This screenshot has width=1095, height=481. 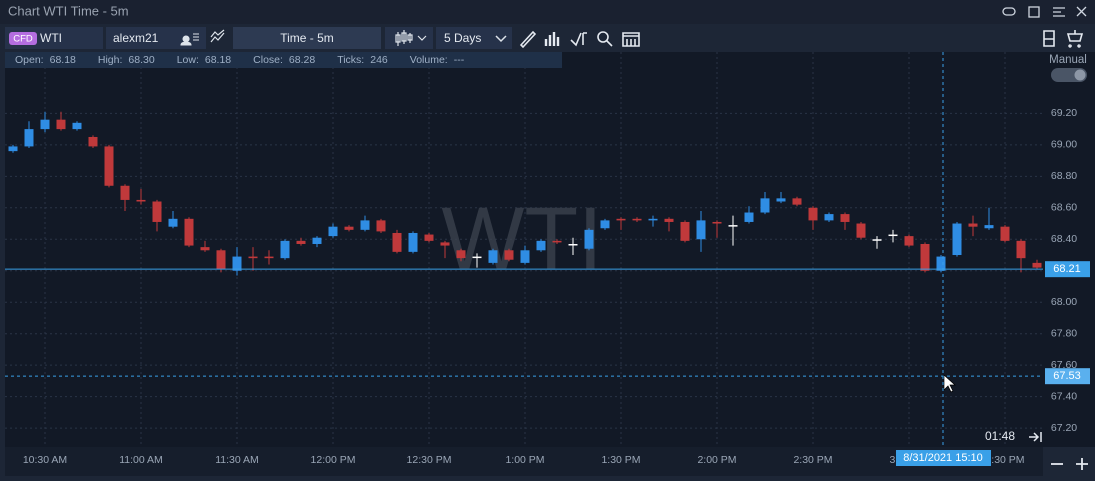 I want to click on range: 5 Days, so click(x=462, y=38).